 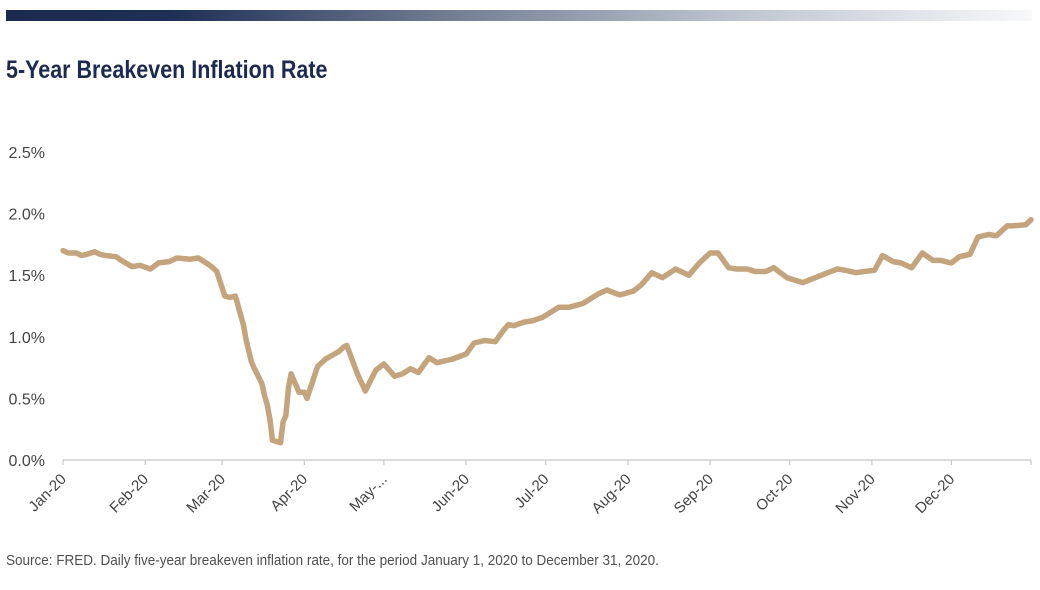 I want to click on x-tick-label: Apr-20, so click(x=289, y=493).